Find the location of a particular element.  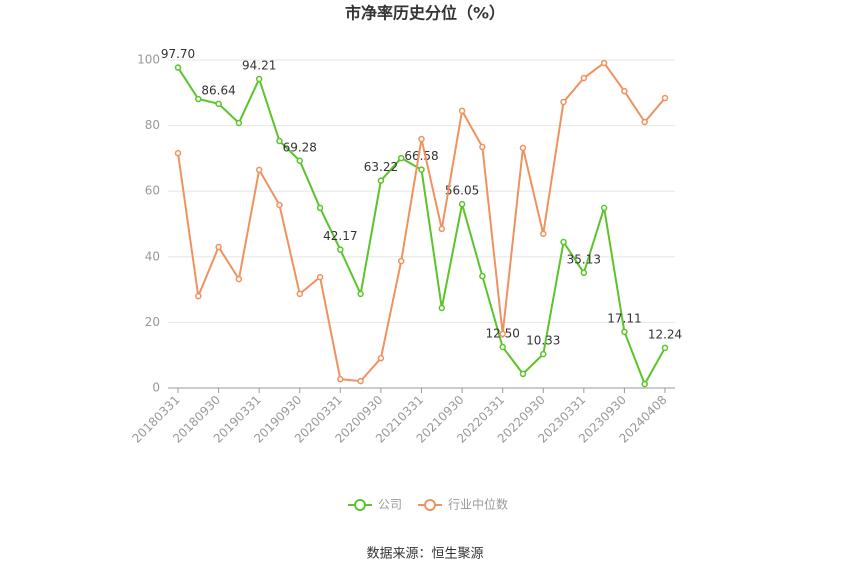

data-label: 12.24 is located at coordinates (665, 334).